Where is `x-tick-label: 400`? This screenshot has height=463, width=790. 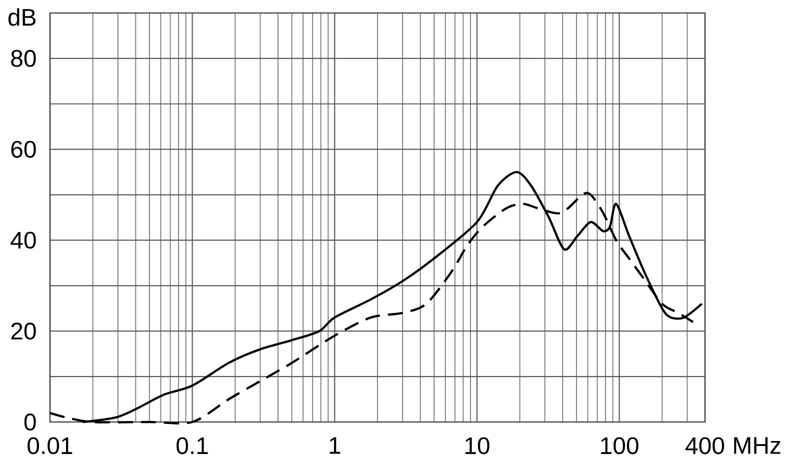 x-tick-label: 400 is located at coordinates (705, 445).